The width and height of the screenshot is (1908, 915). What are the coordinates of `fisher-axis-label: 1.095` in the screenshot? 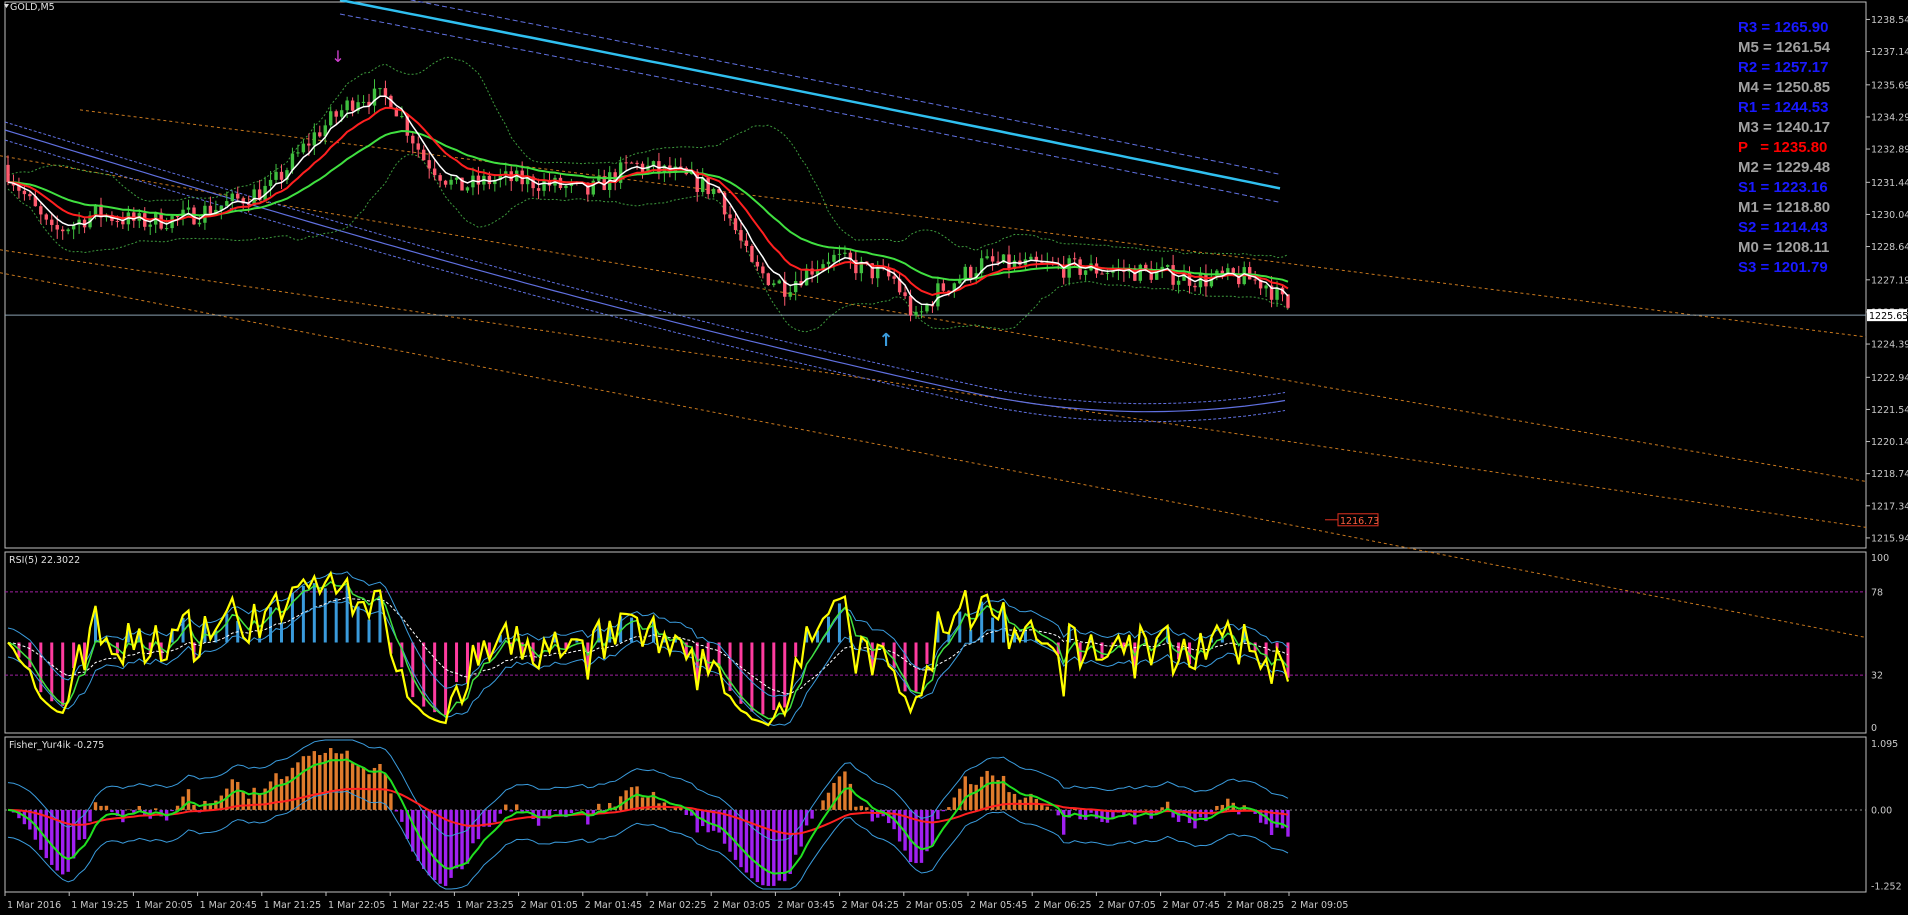 It's located at (1884, 744).